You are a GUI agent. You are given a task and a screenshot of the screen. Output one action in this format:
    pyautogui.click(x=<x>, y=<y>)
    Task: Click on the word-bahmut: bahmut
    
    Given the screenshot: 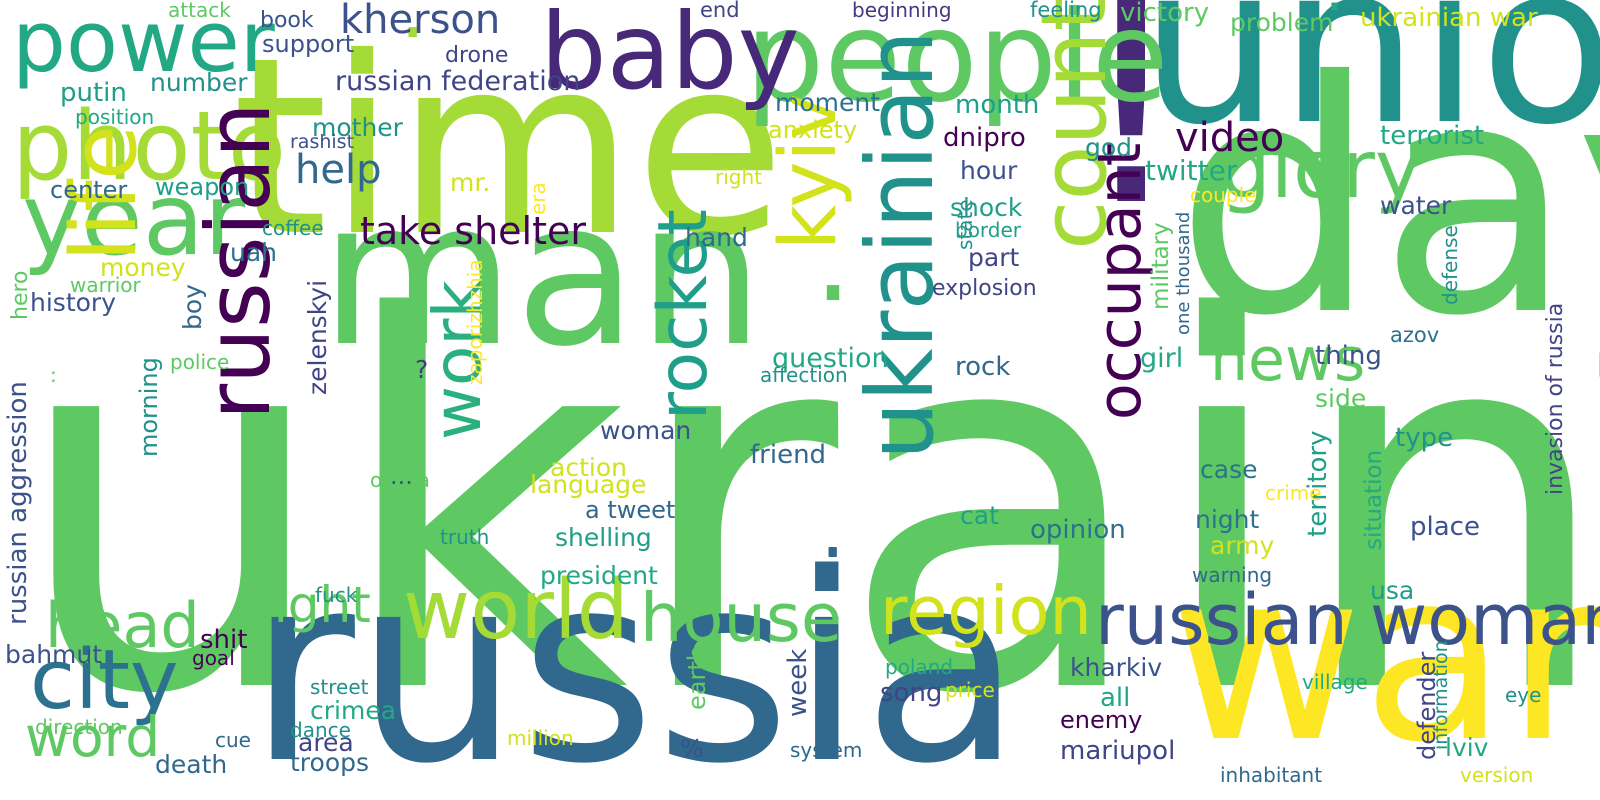 What is the action you would take?
    pyautogui.click(x=54, y=654)
    